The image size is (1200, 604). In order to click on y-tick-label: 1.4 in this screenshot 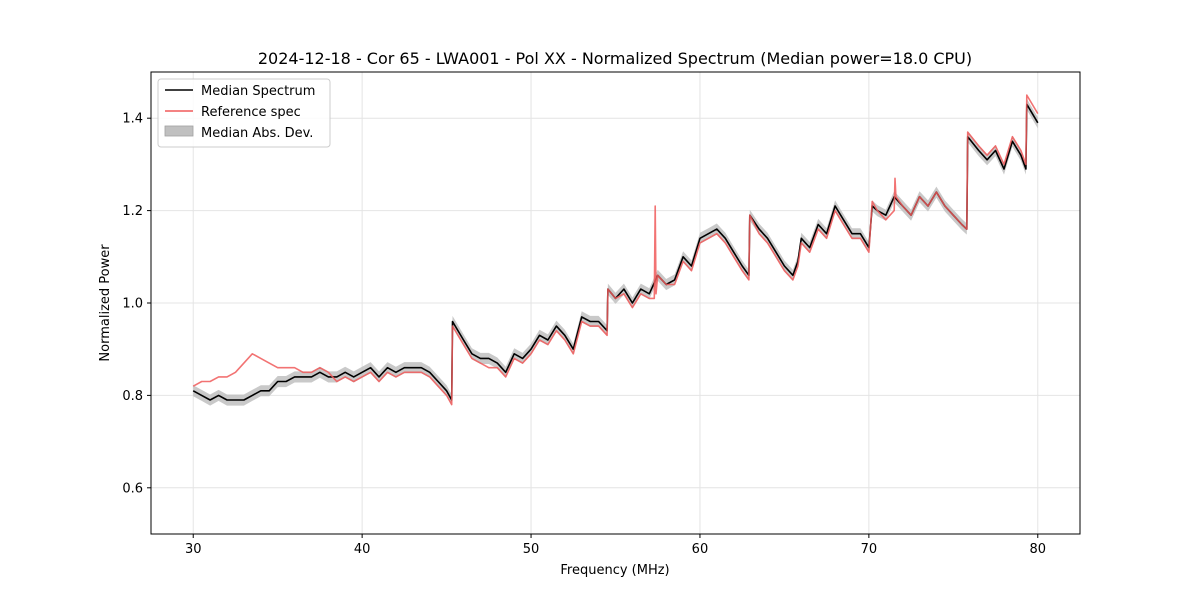, I will do `click(132, 119)`.